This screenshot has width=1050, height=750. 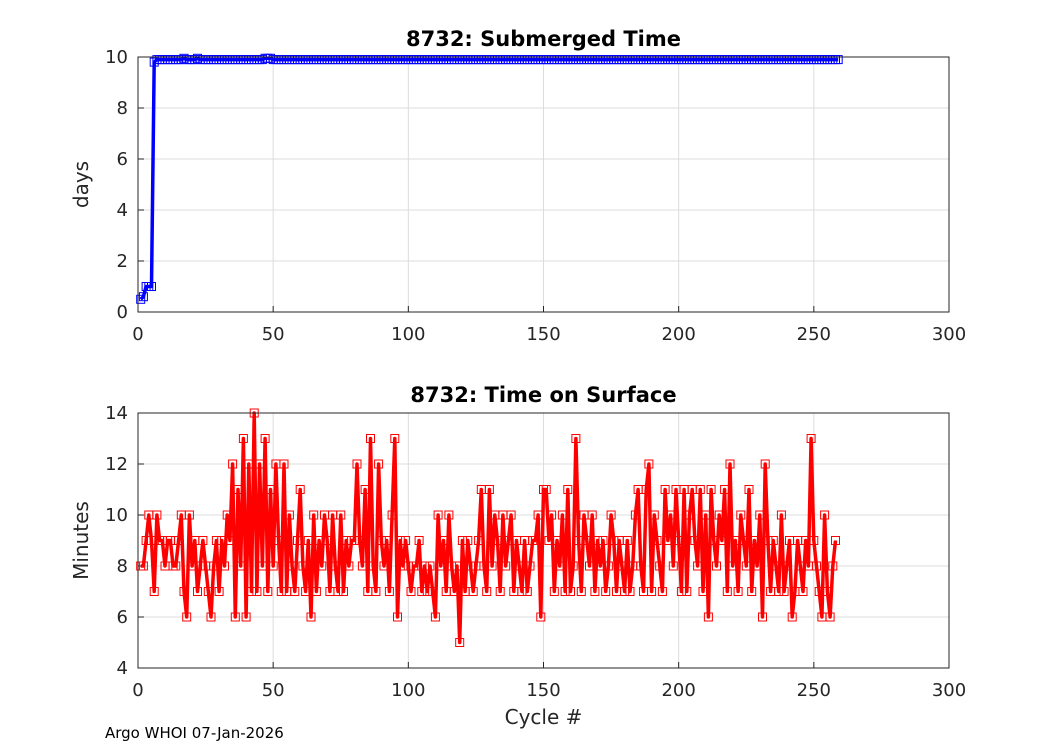 What do you see at coordinates (137, 690) in the screenshot?
I see `x-tick-label: 0` at bounding box center [137, 690].